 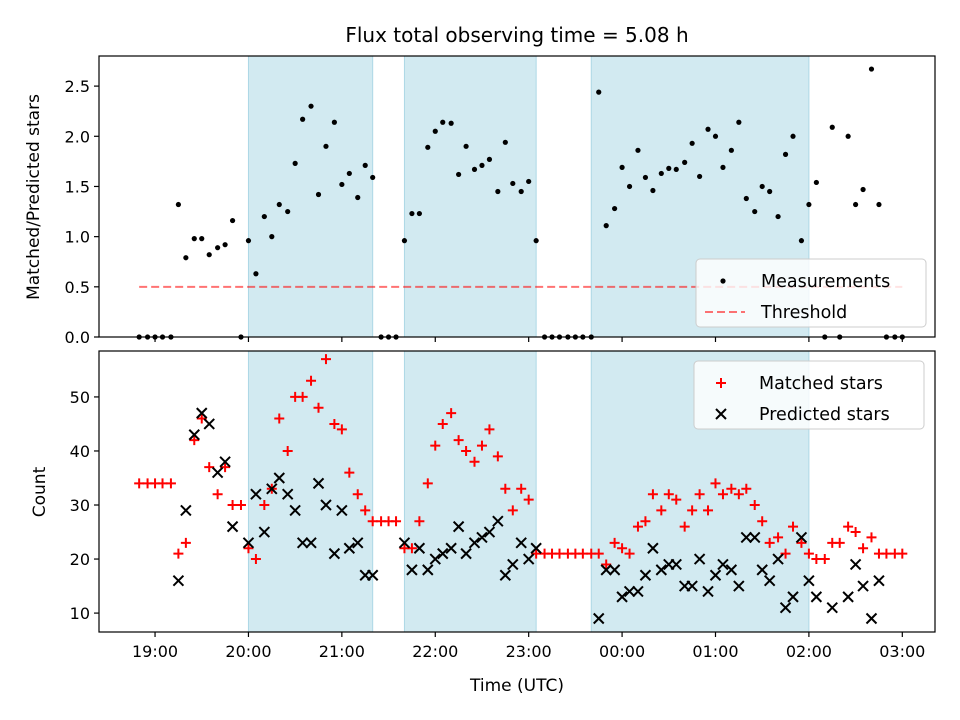 I want to click on top-y-axis-label: Matched/Predicted stars, so click(x=34, y=197).